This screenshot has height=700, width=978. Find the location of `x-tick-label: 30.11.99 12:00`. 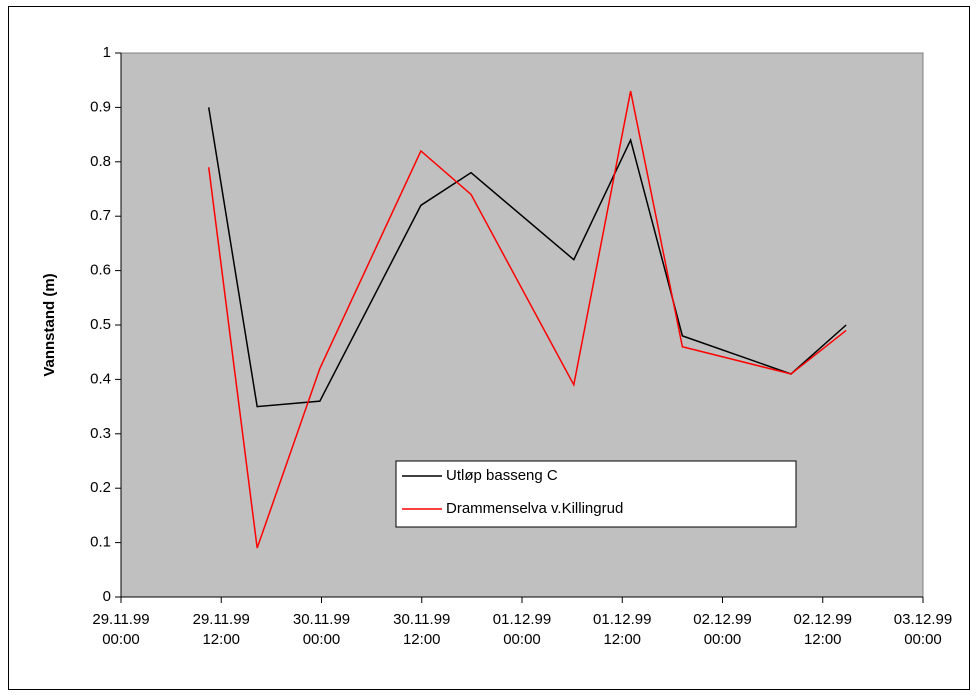

x-tick-label: 30.11.99 12:00 is located at coordinates (422, 629).